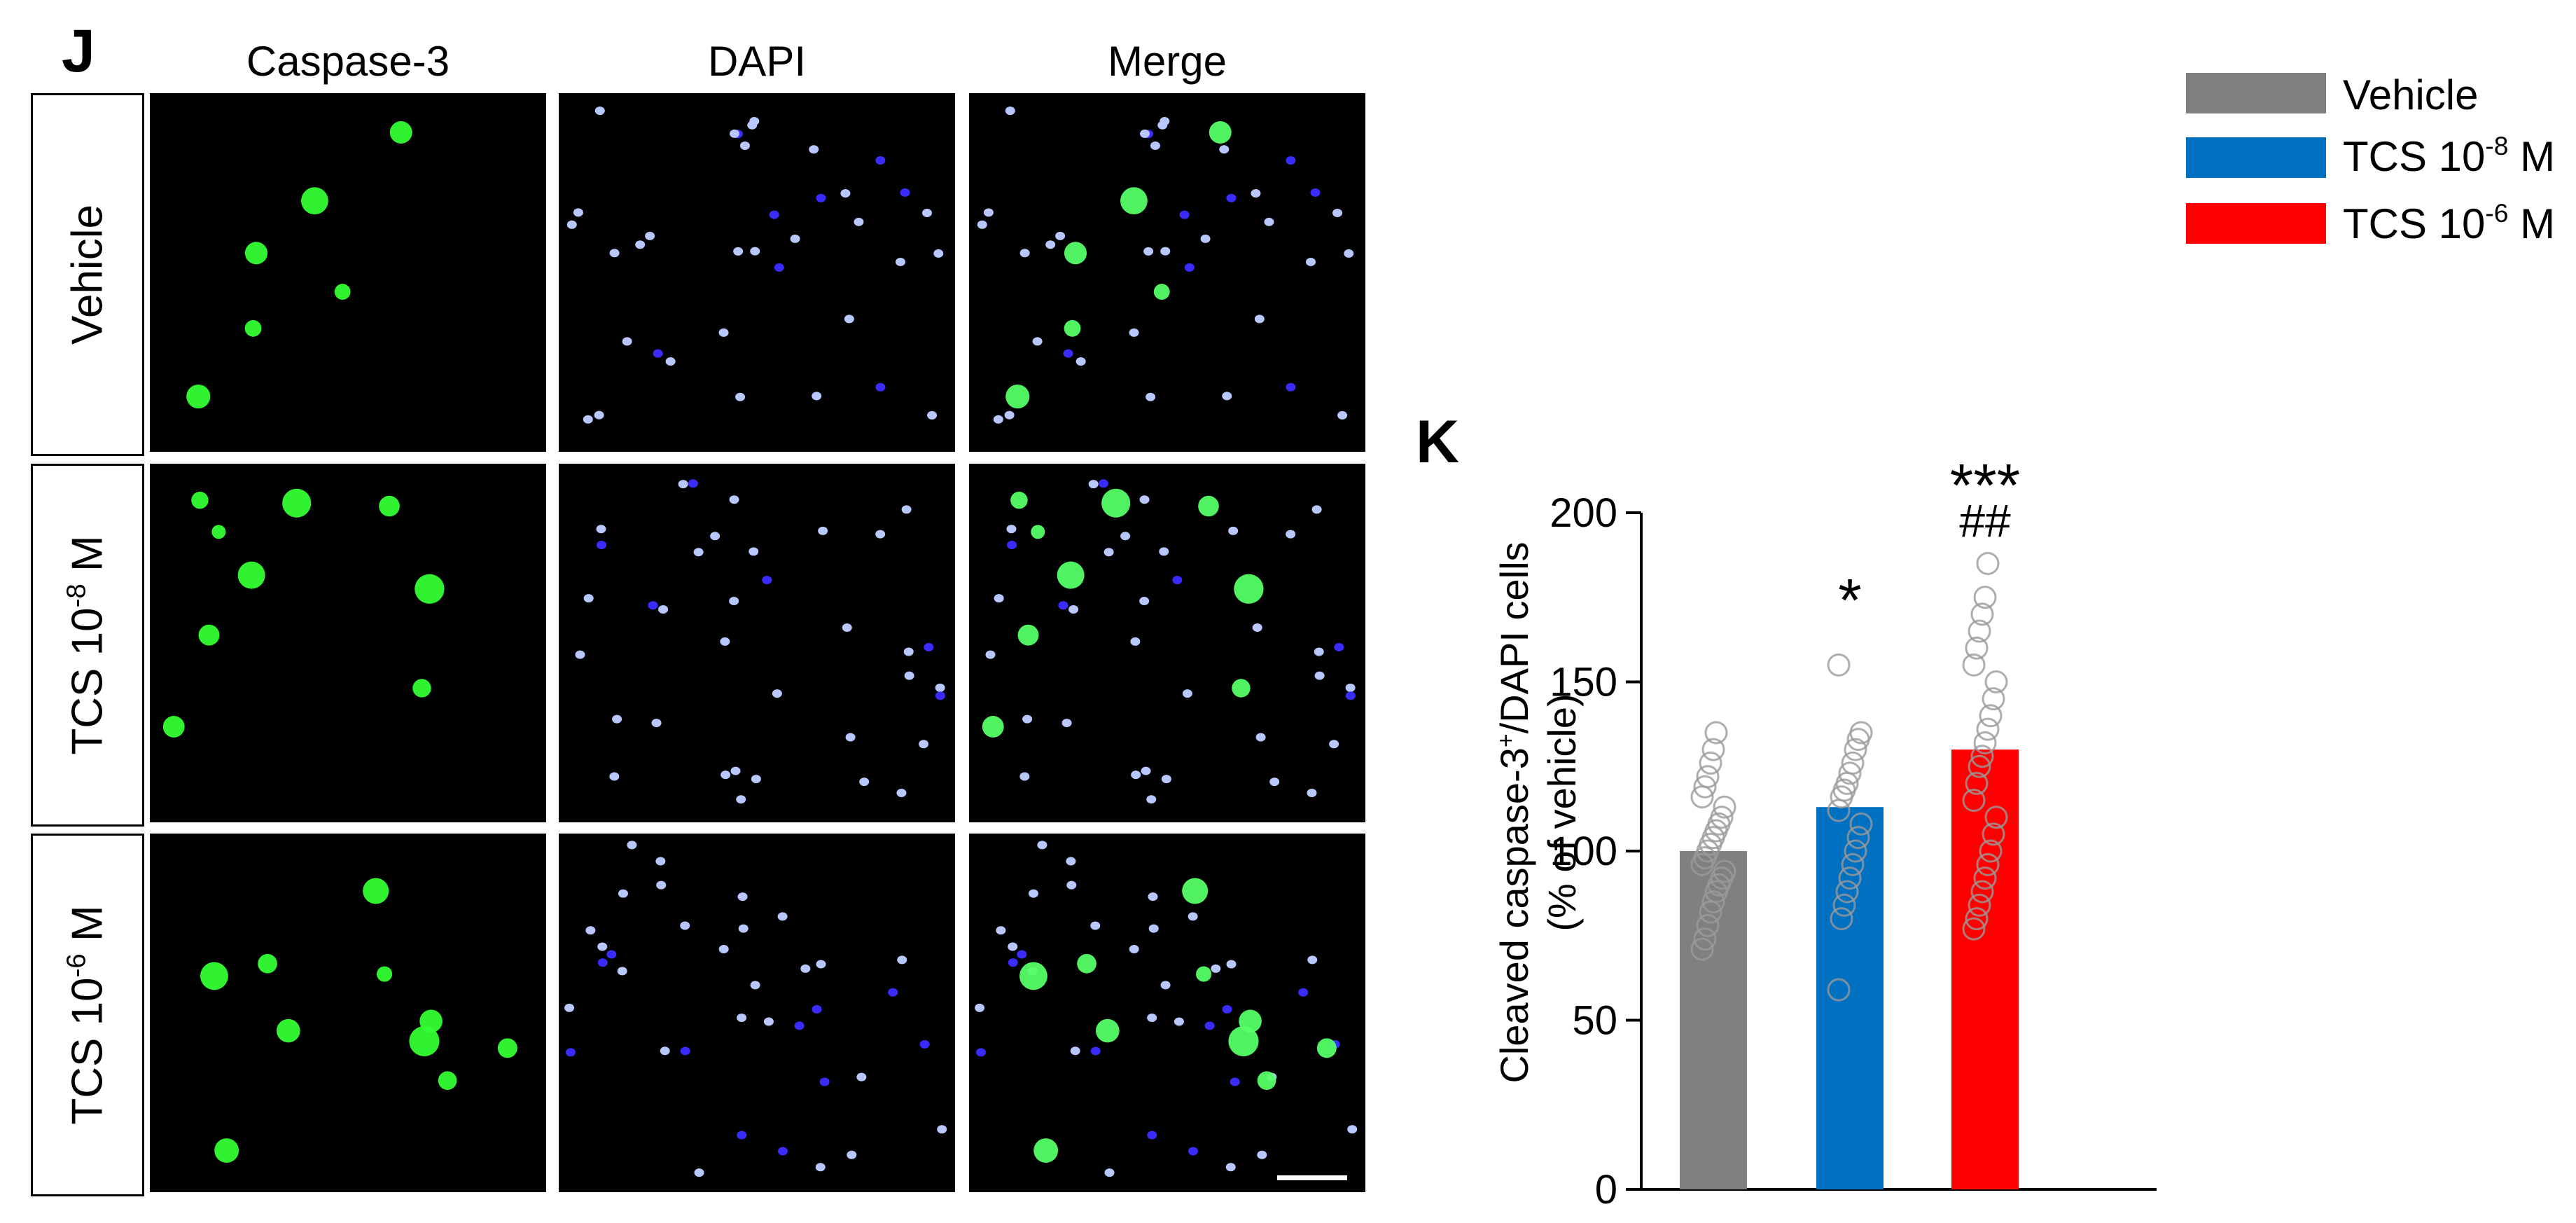 This screenshot has width=2576, height=1223. What do you see at coordinates (348, 61) in the screenshot?
I see `column-header-caspase-3: Caspase-3` at bounding box center [348, 61].